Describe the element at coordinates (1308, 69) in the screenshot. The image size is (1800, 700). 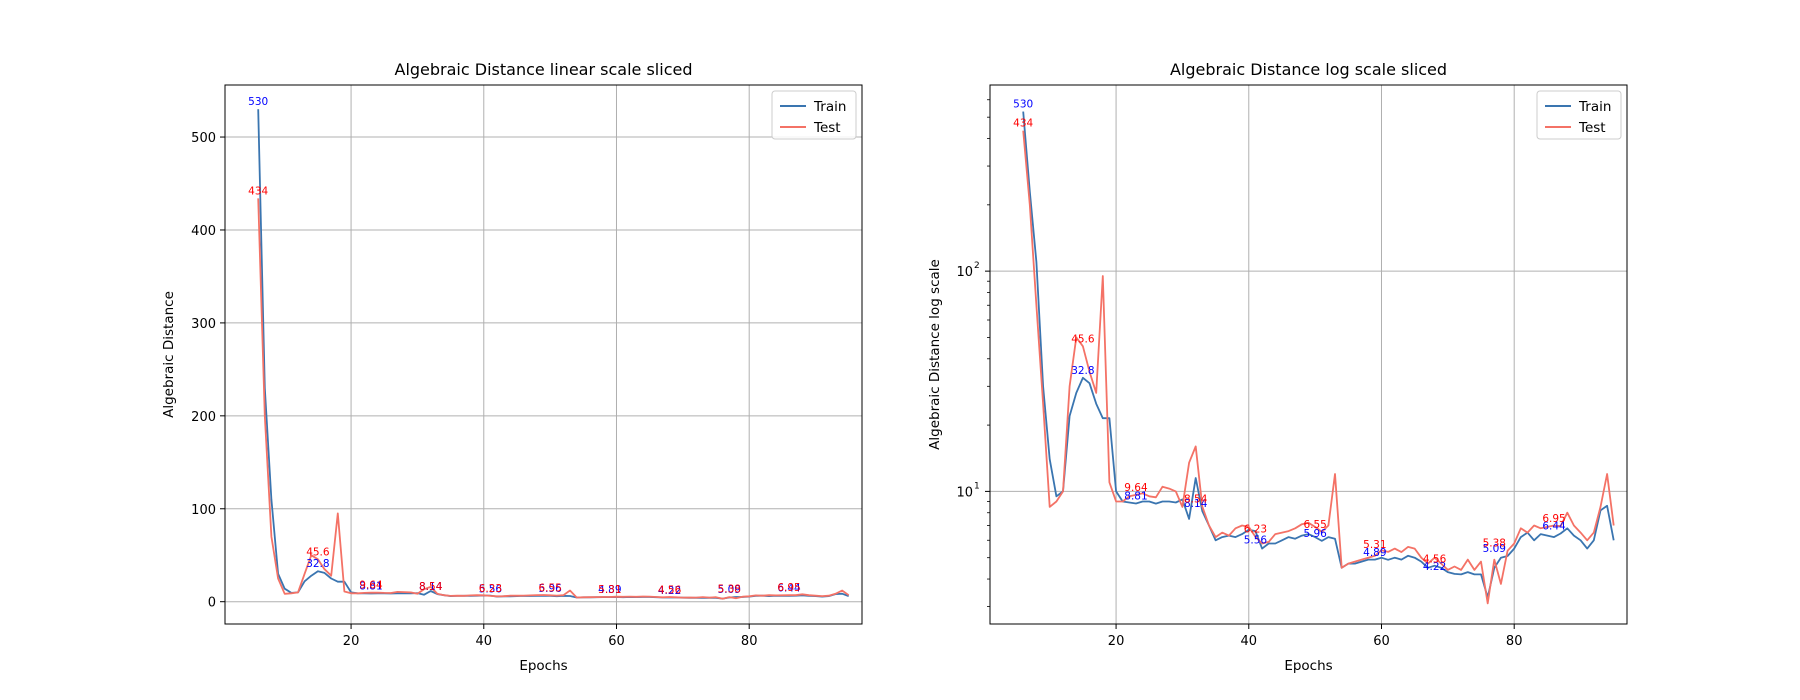
I see `chart-title: Algebraic Distance log scale sliced` at that location.